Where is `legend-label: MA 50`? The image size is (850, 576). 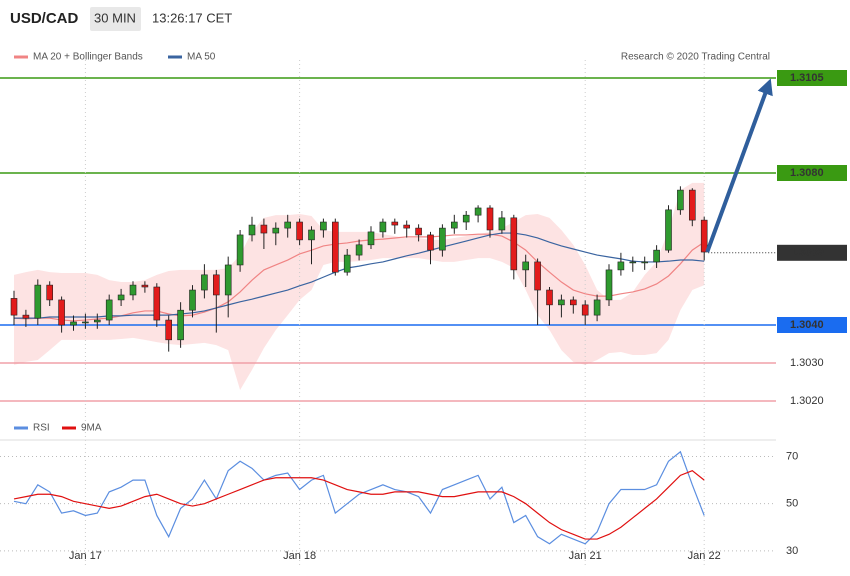 legend-label: MA 50 is located at coordinates (201, 57).